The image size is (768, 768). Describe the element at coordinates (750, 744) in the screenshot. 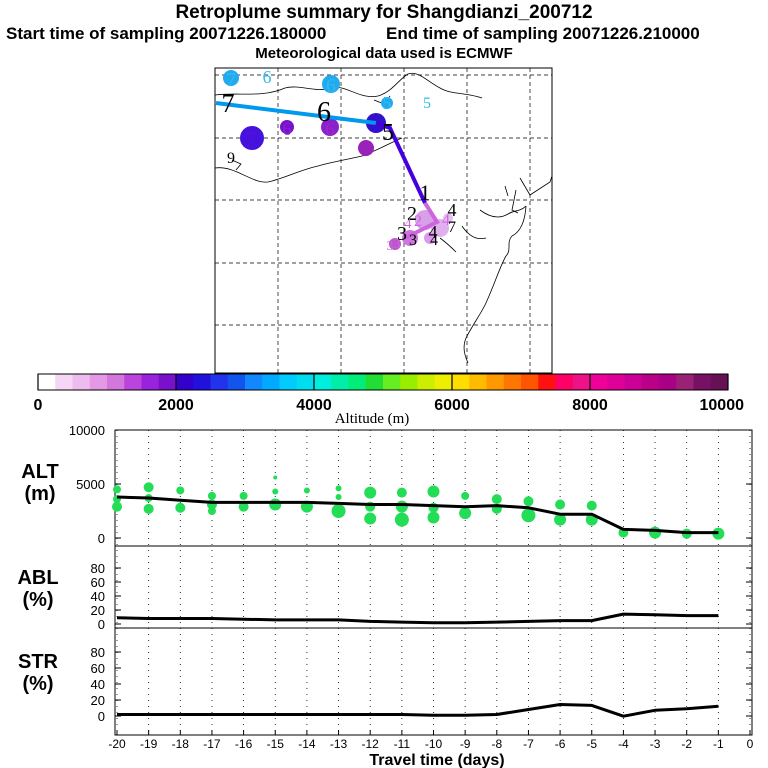

I see `x-tick-label: 0` at that location.